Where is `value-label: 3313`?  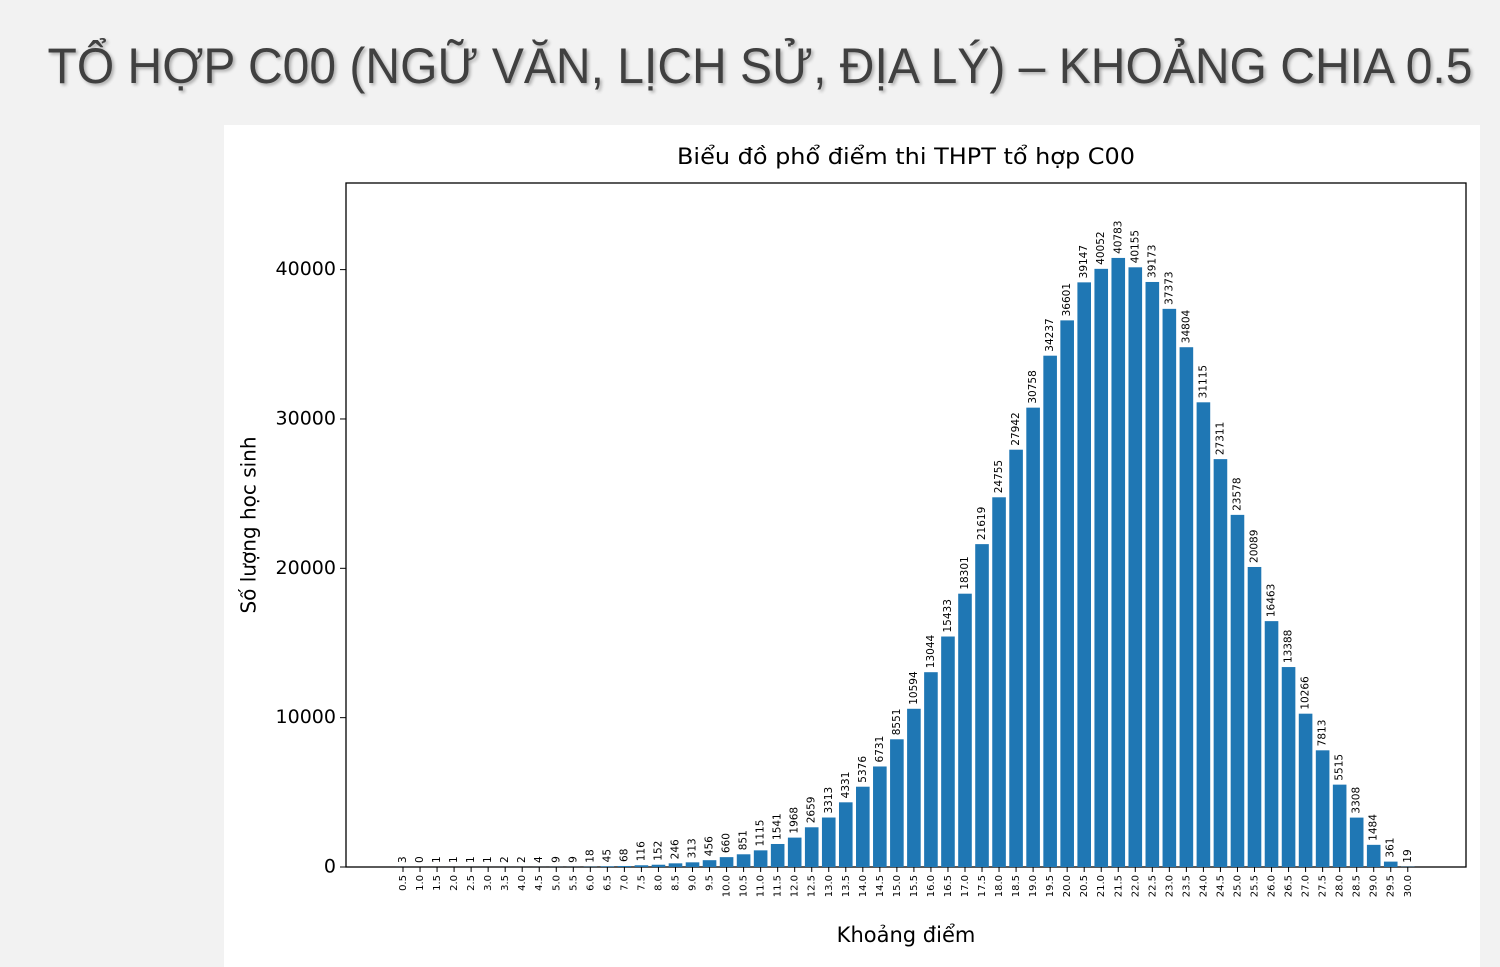 value-label: 3313 is located at coordinates (829, 800).